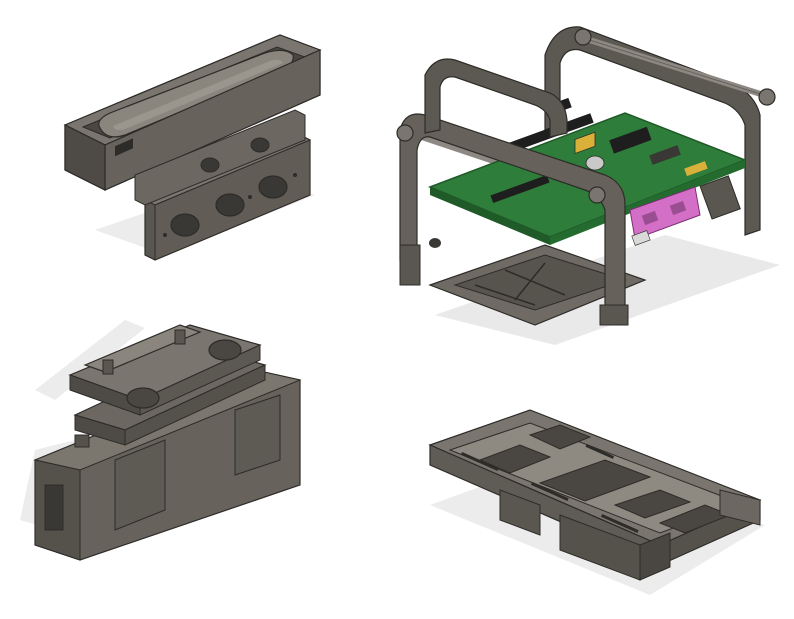 The height and width of the screenshot is (619, 794). Describe the element at coordinates (675, 67) in the screenshot. I see `cage-rod` at that location.